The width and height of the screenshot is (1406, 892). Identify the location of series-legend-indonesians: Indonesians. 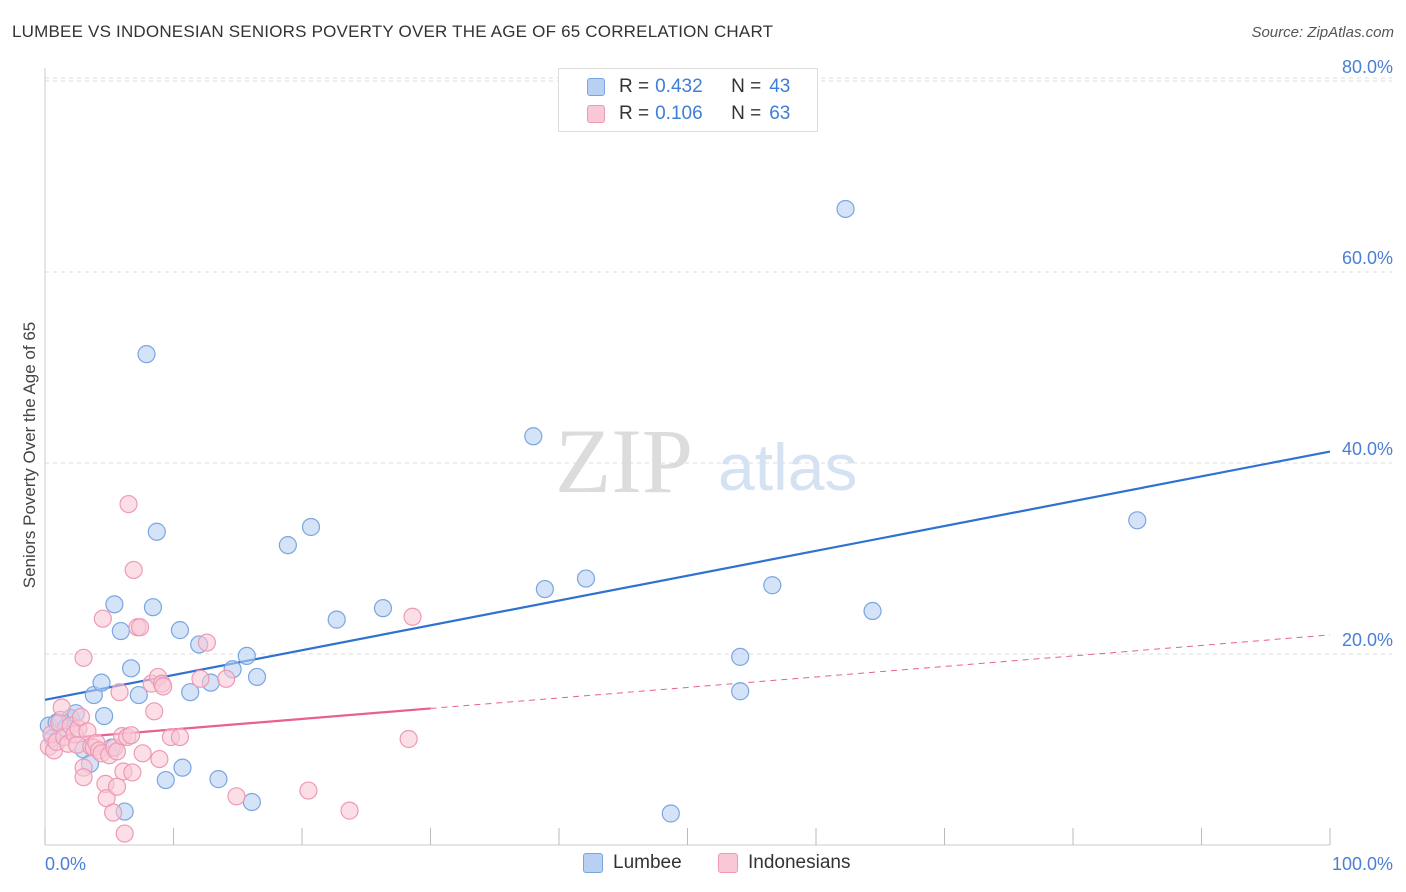
(784, 863).